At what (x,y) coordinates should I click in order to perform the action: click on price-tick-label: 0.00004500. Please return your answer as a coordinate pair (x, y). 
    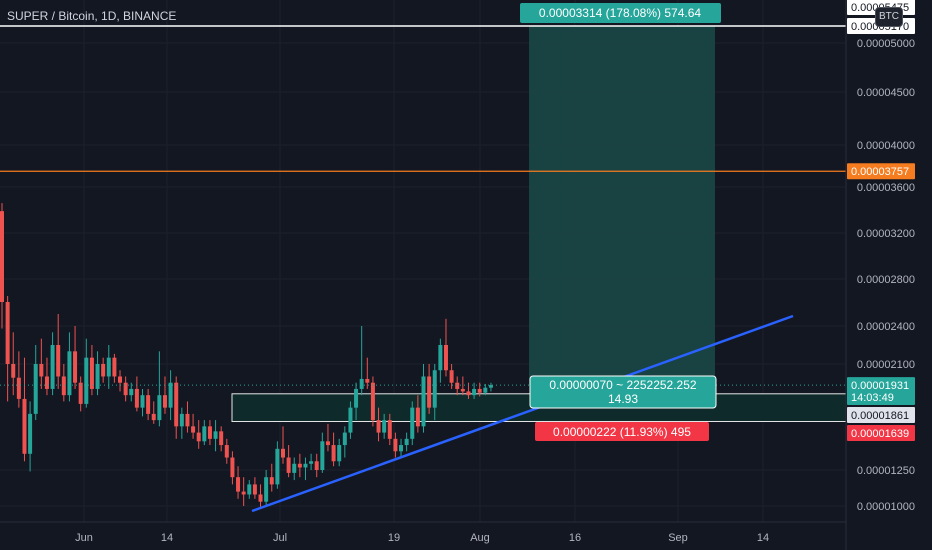
    Looking at the image, I should click on (886, 93).